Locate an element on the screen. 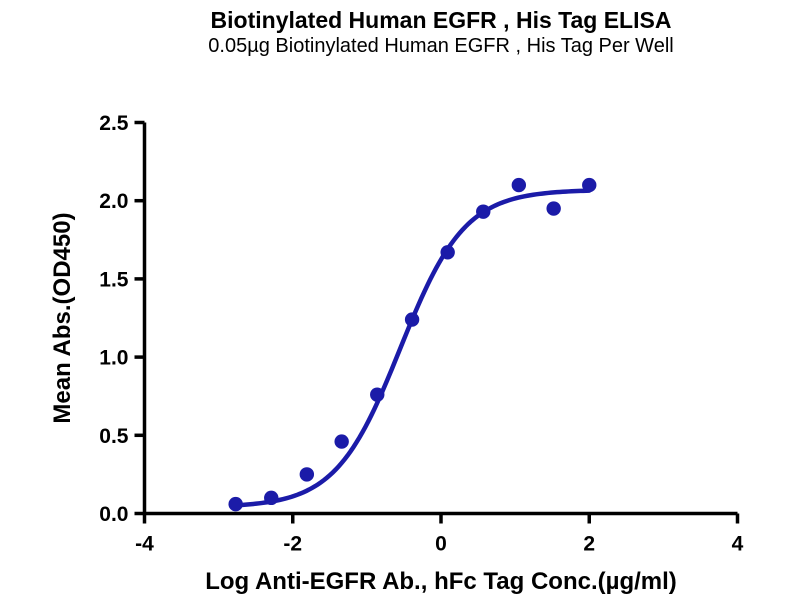 This screenshot has width=800, height=600. x-tick-label: 2 is located at coordinates (589, 544).